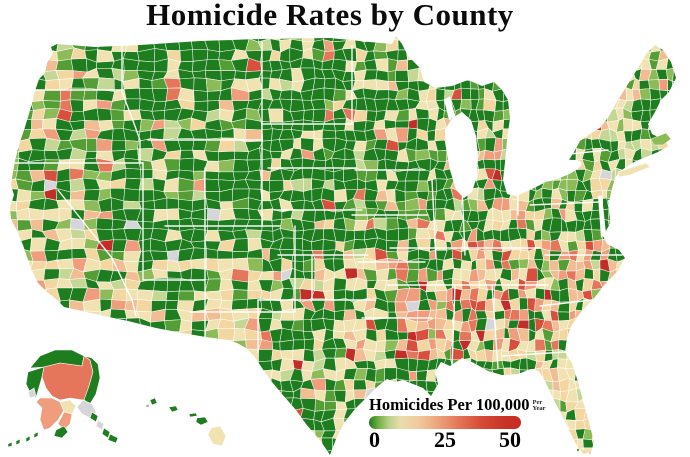  What do you see at coordinates (529, 167) in the screenshot?
I see `great-lakes` at bounding box center [529, 167].